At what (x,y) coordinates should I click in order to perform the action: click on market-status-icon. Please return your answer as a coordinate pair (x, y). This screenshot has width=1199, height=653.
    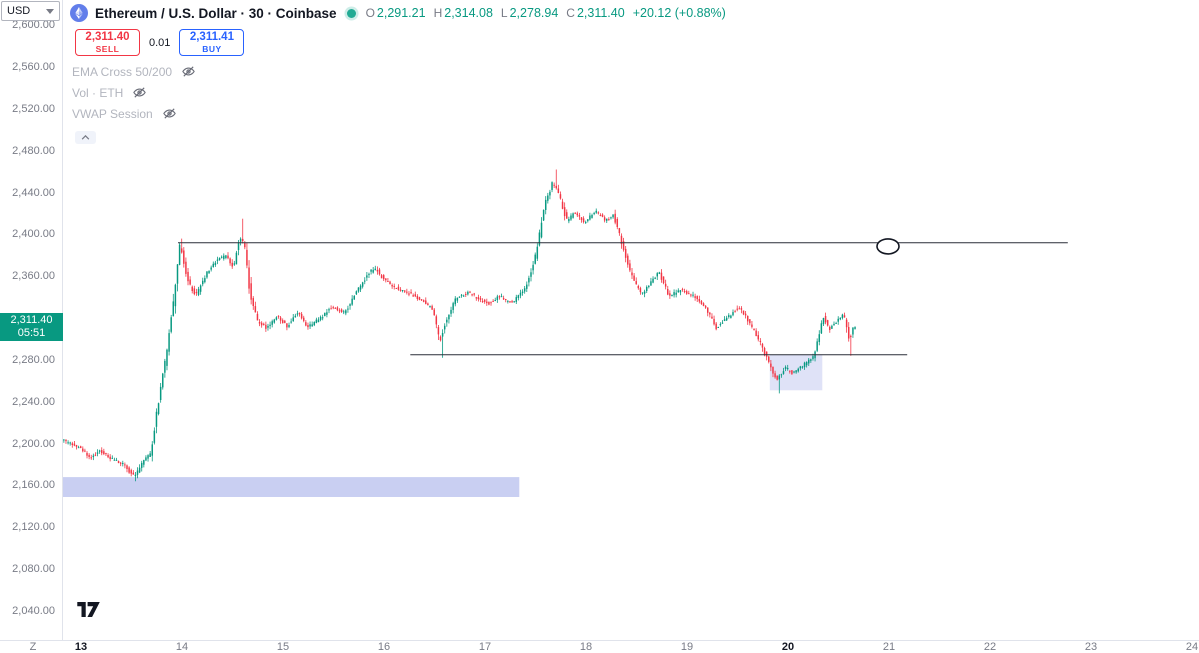
    Looking at the image, I should click on (351, 13).